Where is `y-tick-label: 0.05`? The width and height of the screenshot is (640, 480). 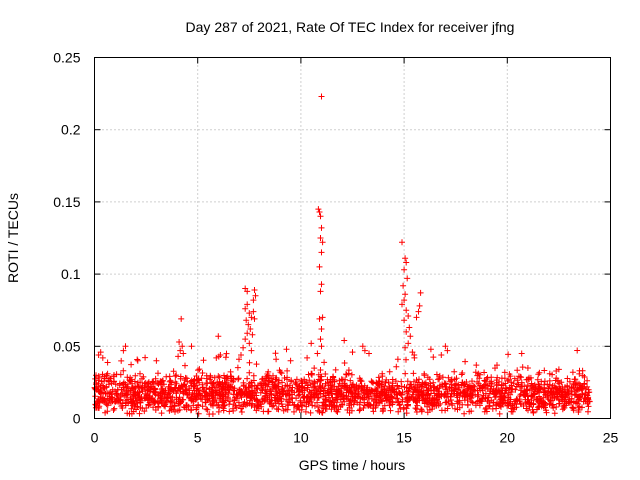
y-tick-label: 0.05 is located at coordinates (66, 346).